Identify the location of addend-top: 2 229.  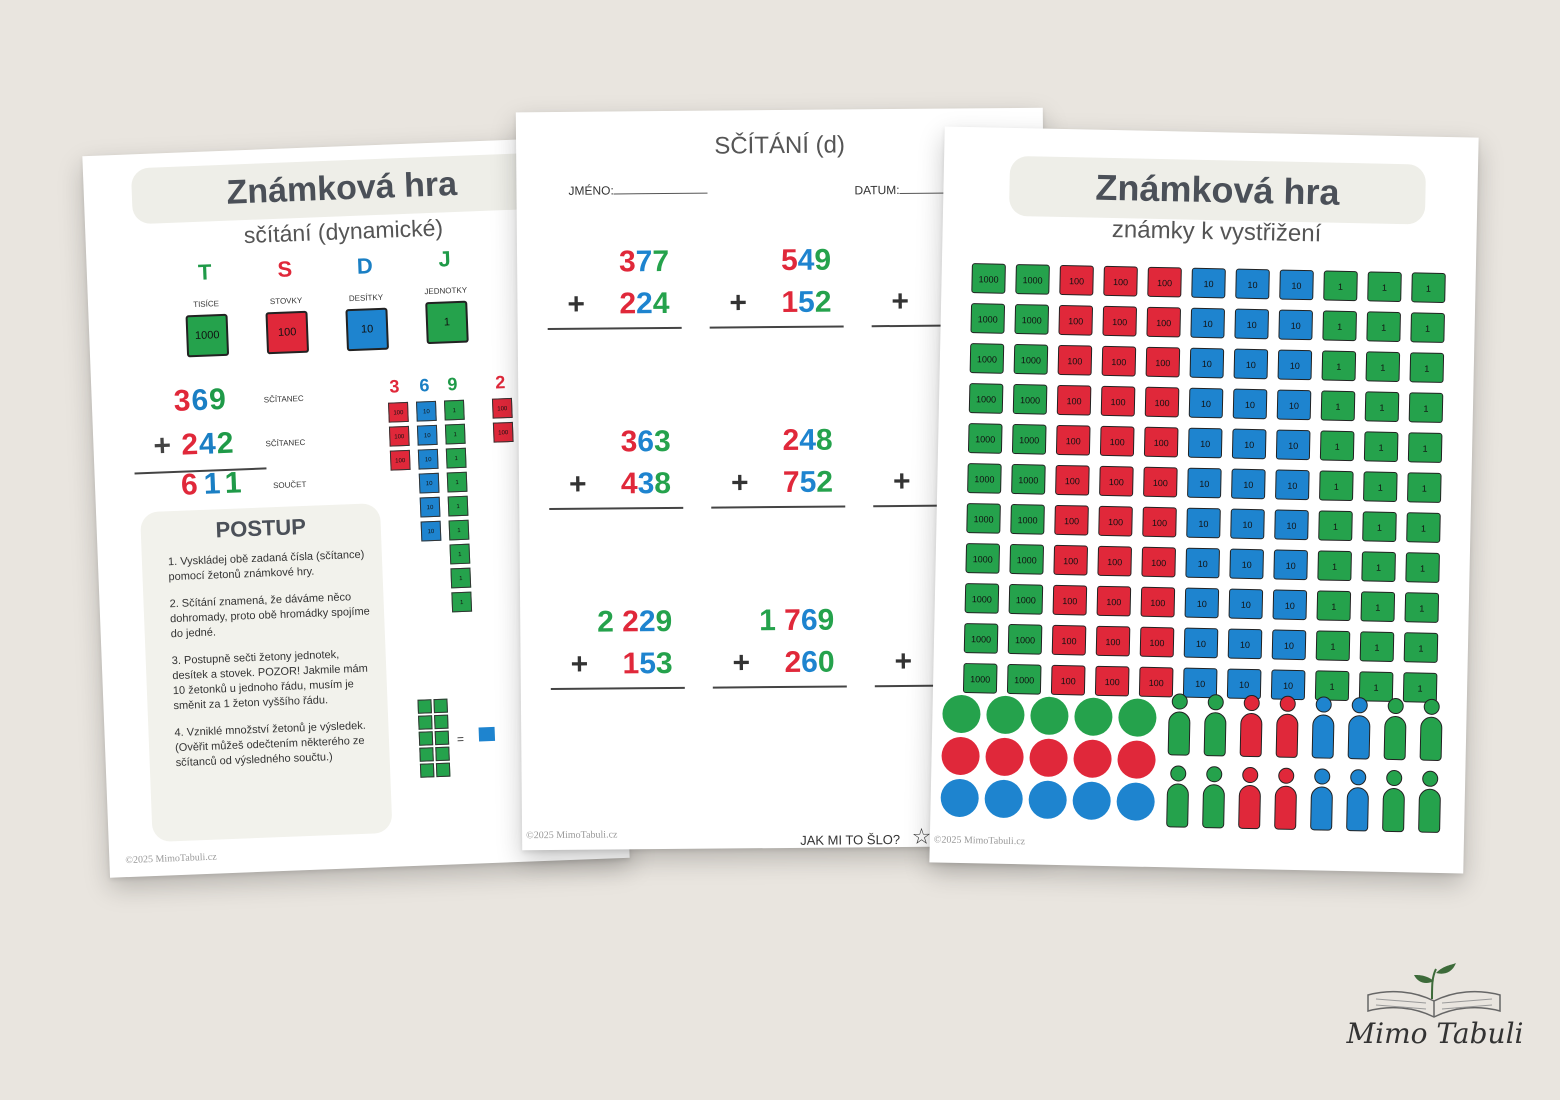
(634, 622).